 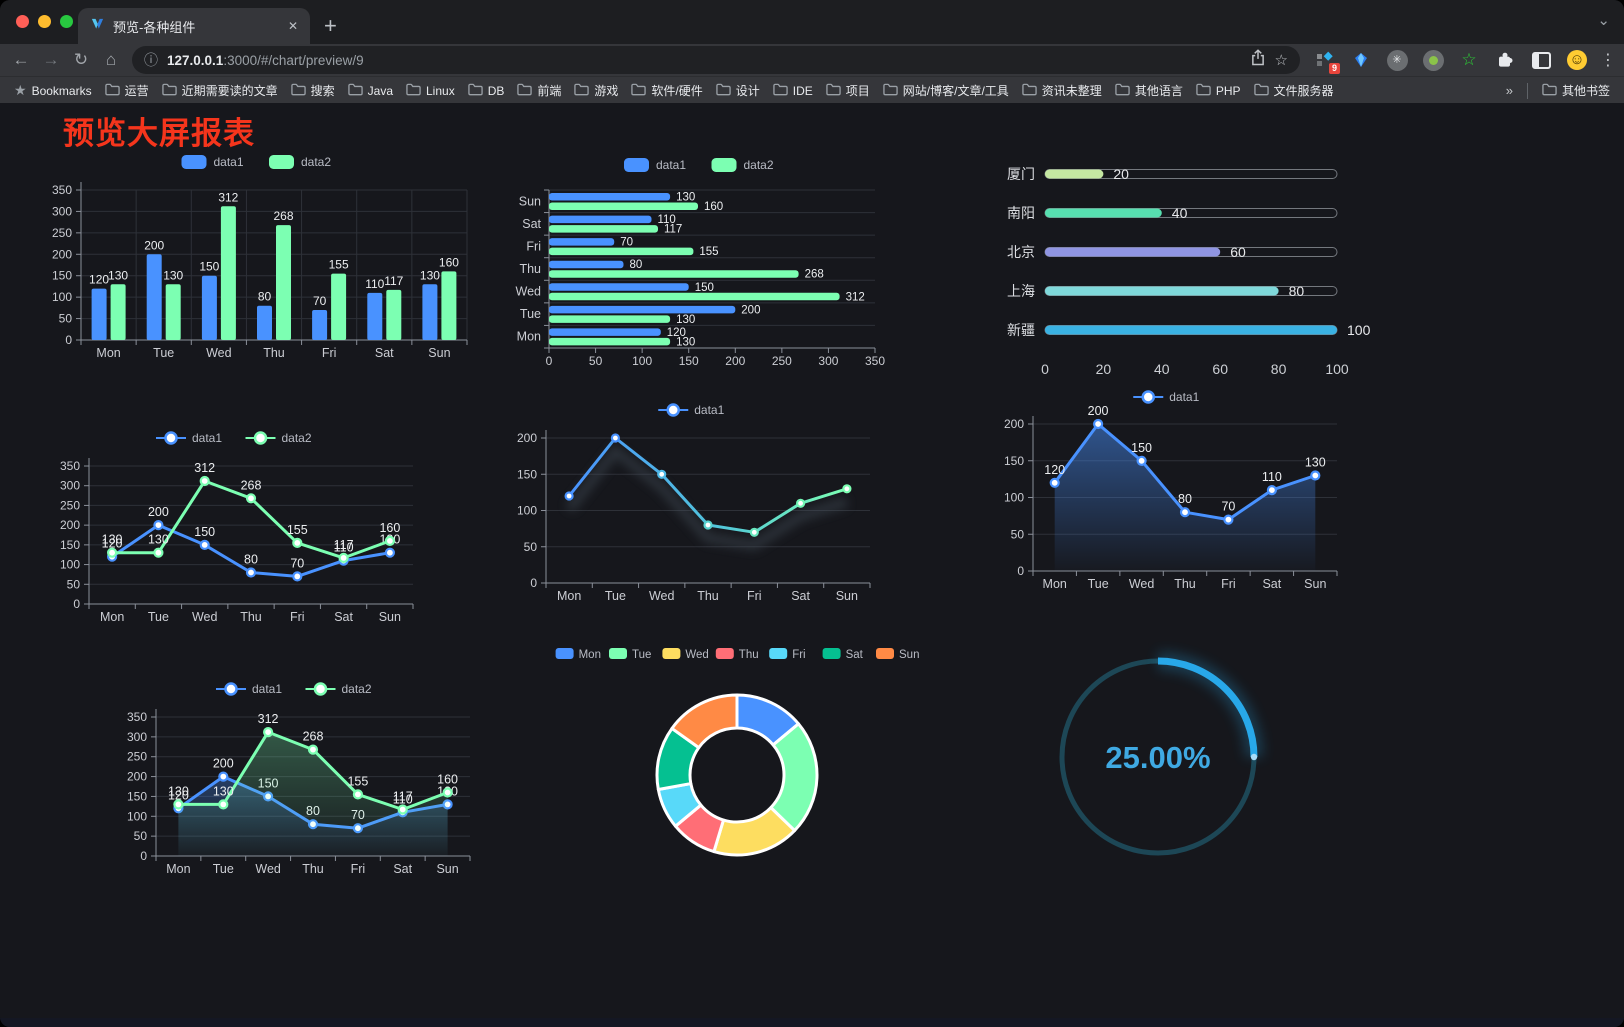 What do you see at coordinates (439, 353) in the screenshot?
I see `svg-text: Sun` at bounding box center [439, 353].